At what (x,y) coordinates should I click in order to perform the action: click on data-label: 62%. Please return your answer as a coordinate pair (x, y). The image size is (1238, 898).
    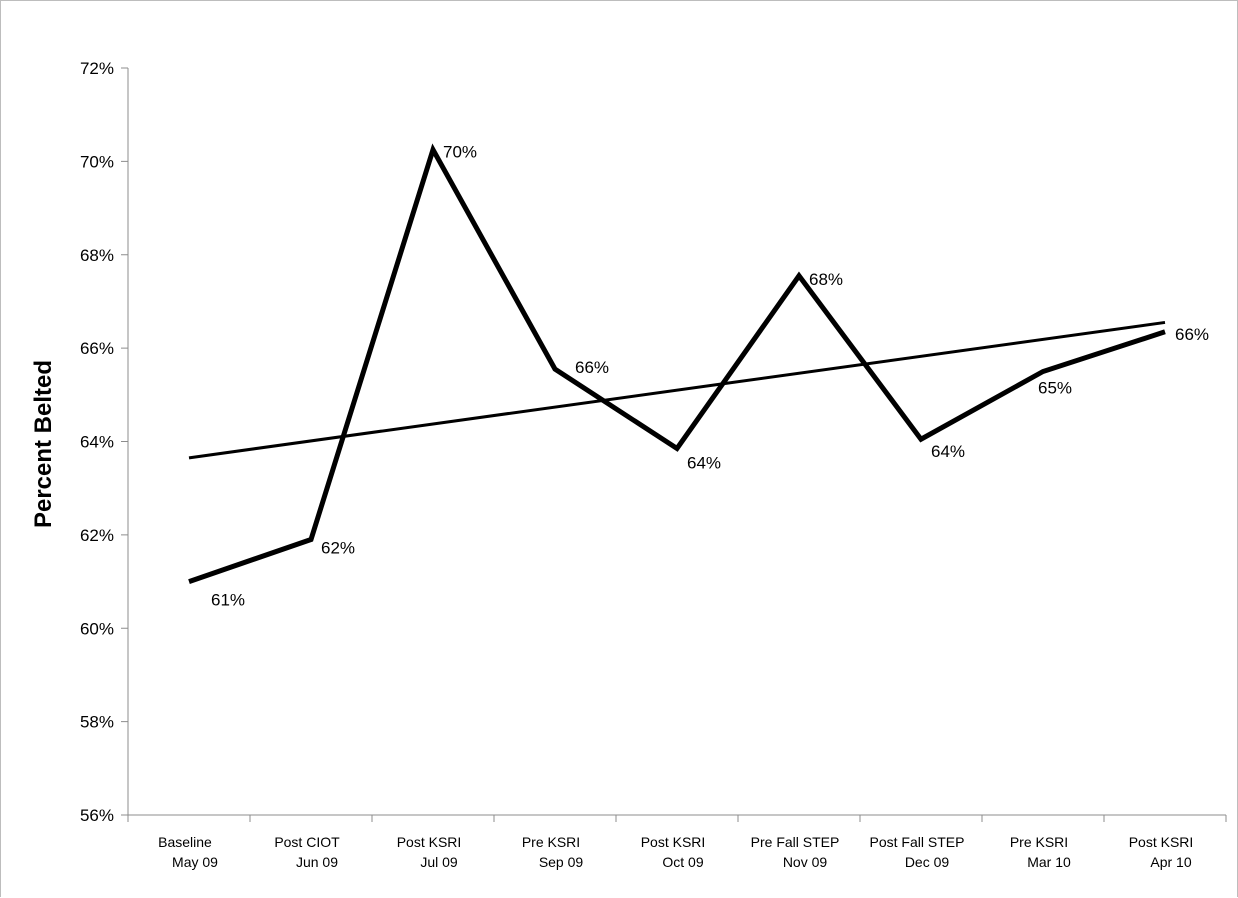
    Looking at the image, I should click on (338, 548).